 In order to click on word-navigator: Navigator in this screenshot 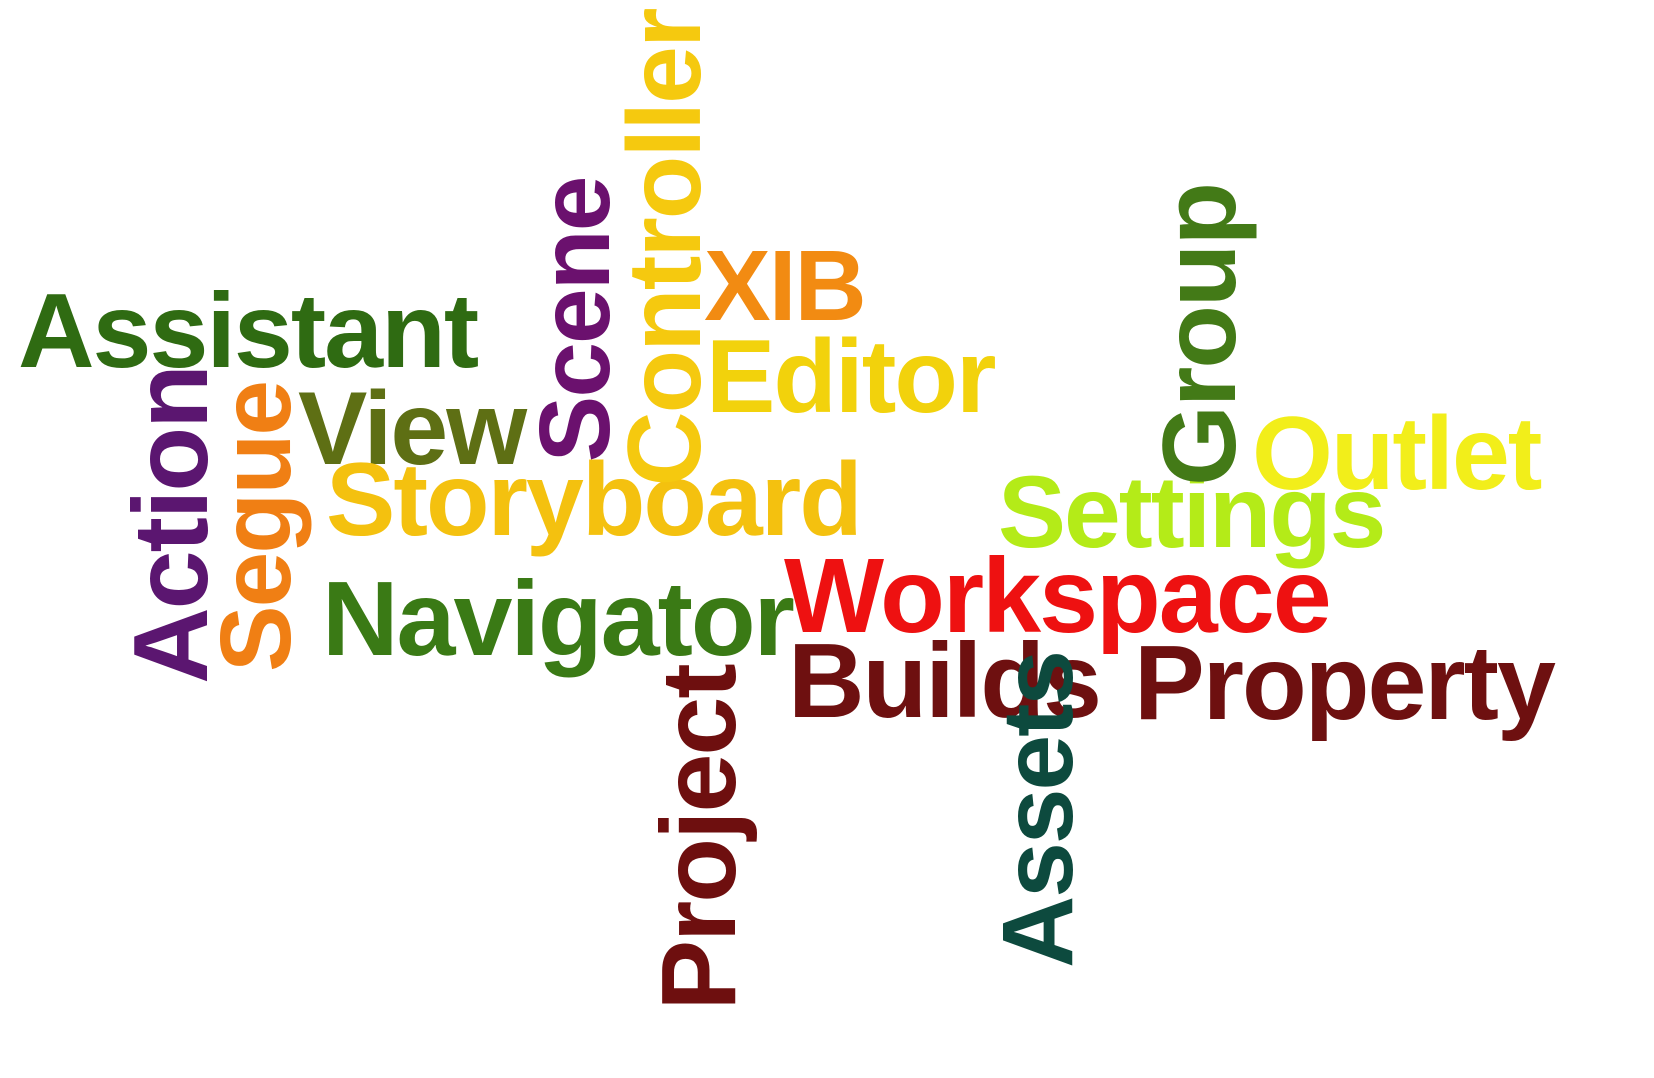, I will do `click(558, 619)`.